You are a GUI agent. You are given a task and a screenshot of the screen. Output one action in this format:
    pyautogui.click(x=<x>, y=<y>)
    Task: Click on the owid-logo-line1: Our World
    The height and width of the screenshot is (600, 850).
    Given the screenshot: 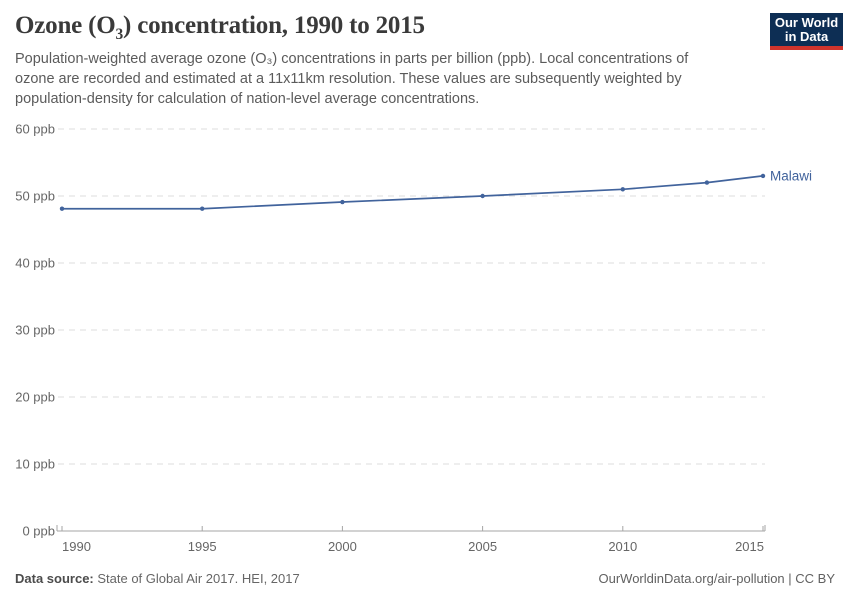 What is the action you would take?
    pyautogui.click(x=806, y=22)
    